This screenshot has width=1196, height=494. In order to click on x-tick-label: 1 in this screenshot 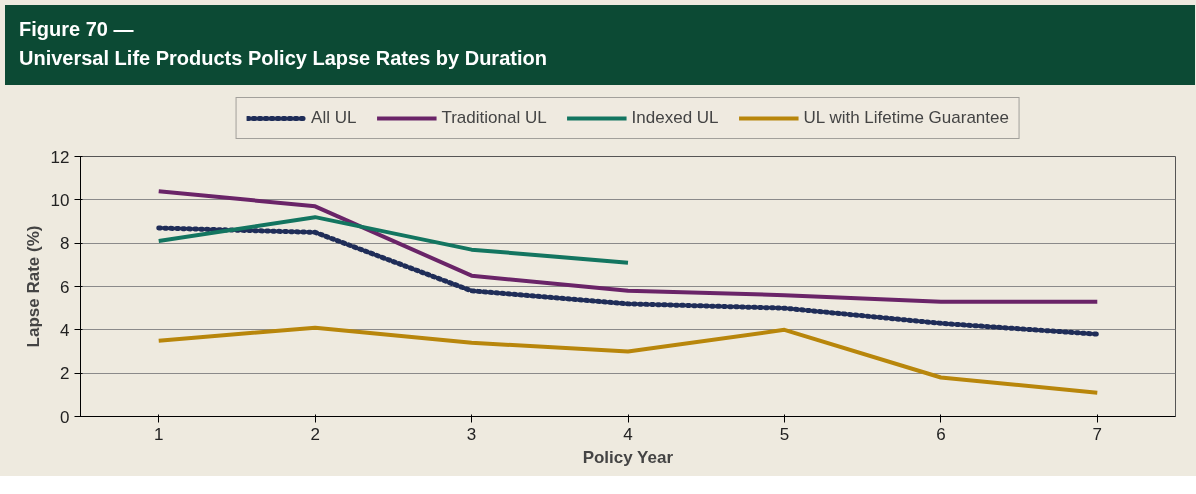, I will do `click(158, 434)`.